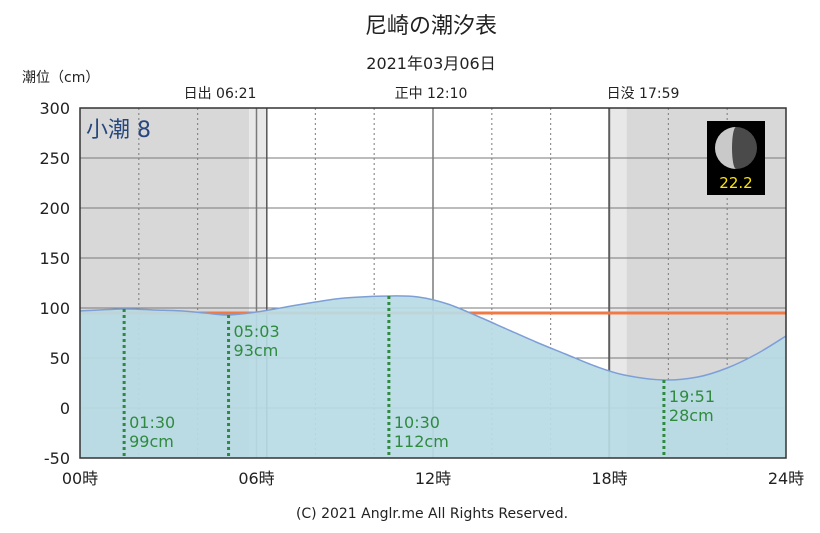 The image size is (820, 533). I want to click on y-tick-label: 50, so click(60, 358).